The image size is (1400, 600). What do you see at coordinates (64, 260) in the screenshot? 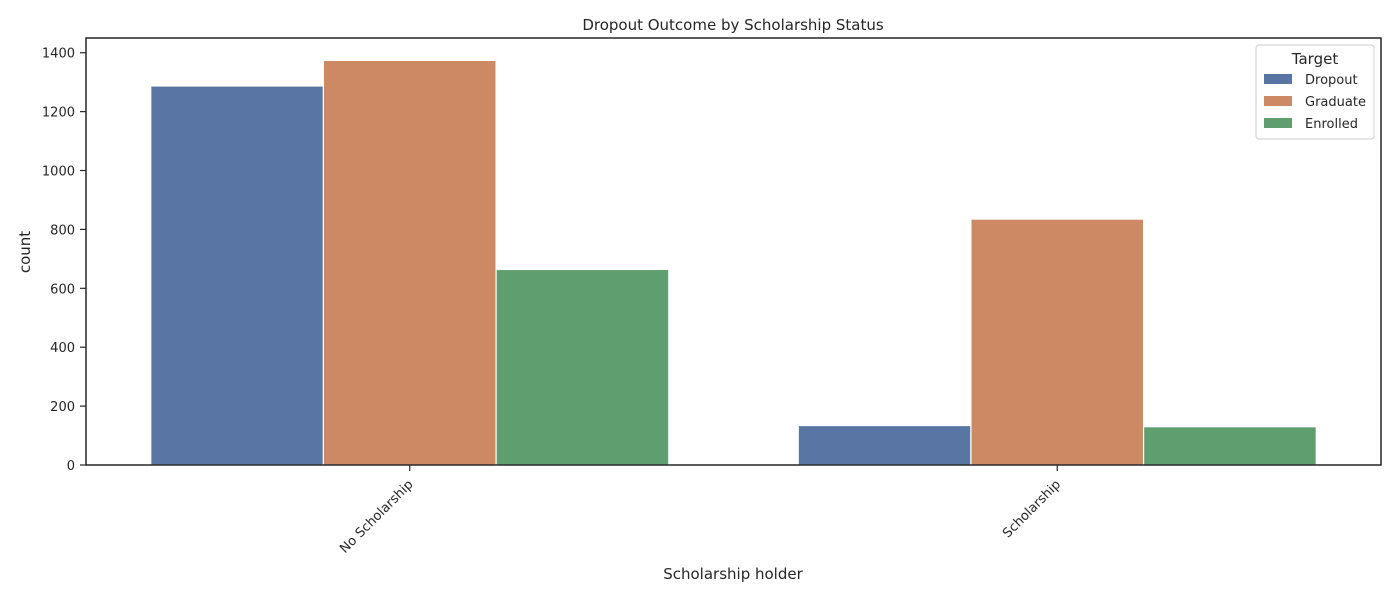
I see `y-axis: 0 200 400 600 800 1000 1200 1400` at bounding box center [64, 260].